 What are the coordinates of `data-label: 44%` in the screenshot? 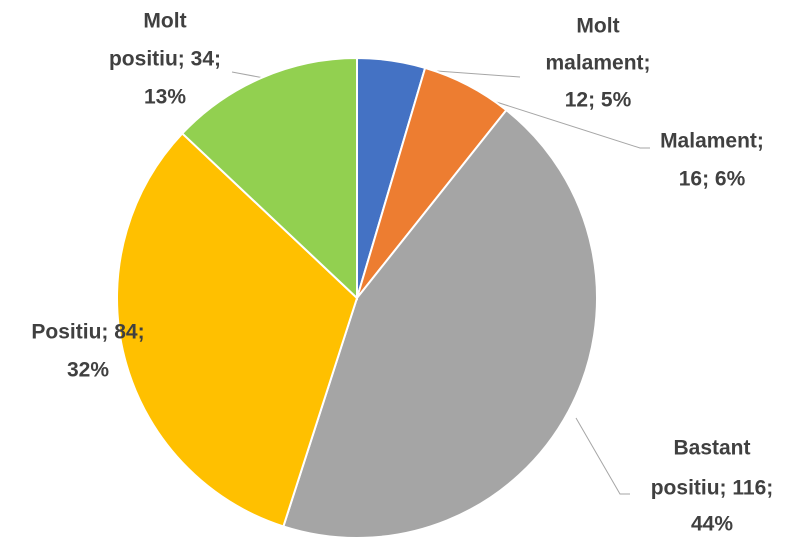 It's located at (712, 524).